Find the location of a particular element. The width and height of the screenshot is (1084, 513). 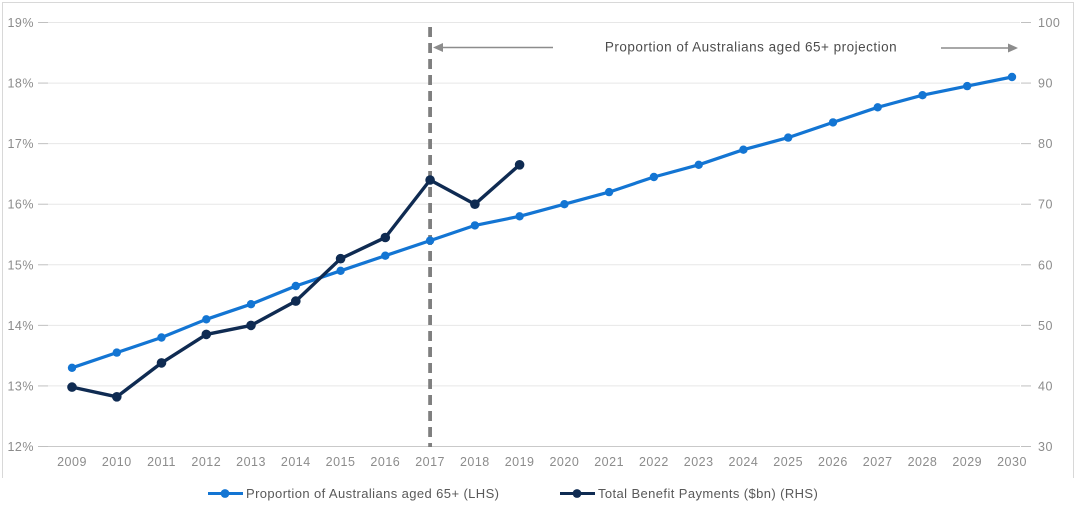

x-axis-label: 2030 is located at coordinates (1012, 462).